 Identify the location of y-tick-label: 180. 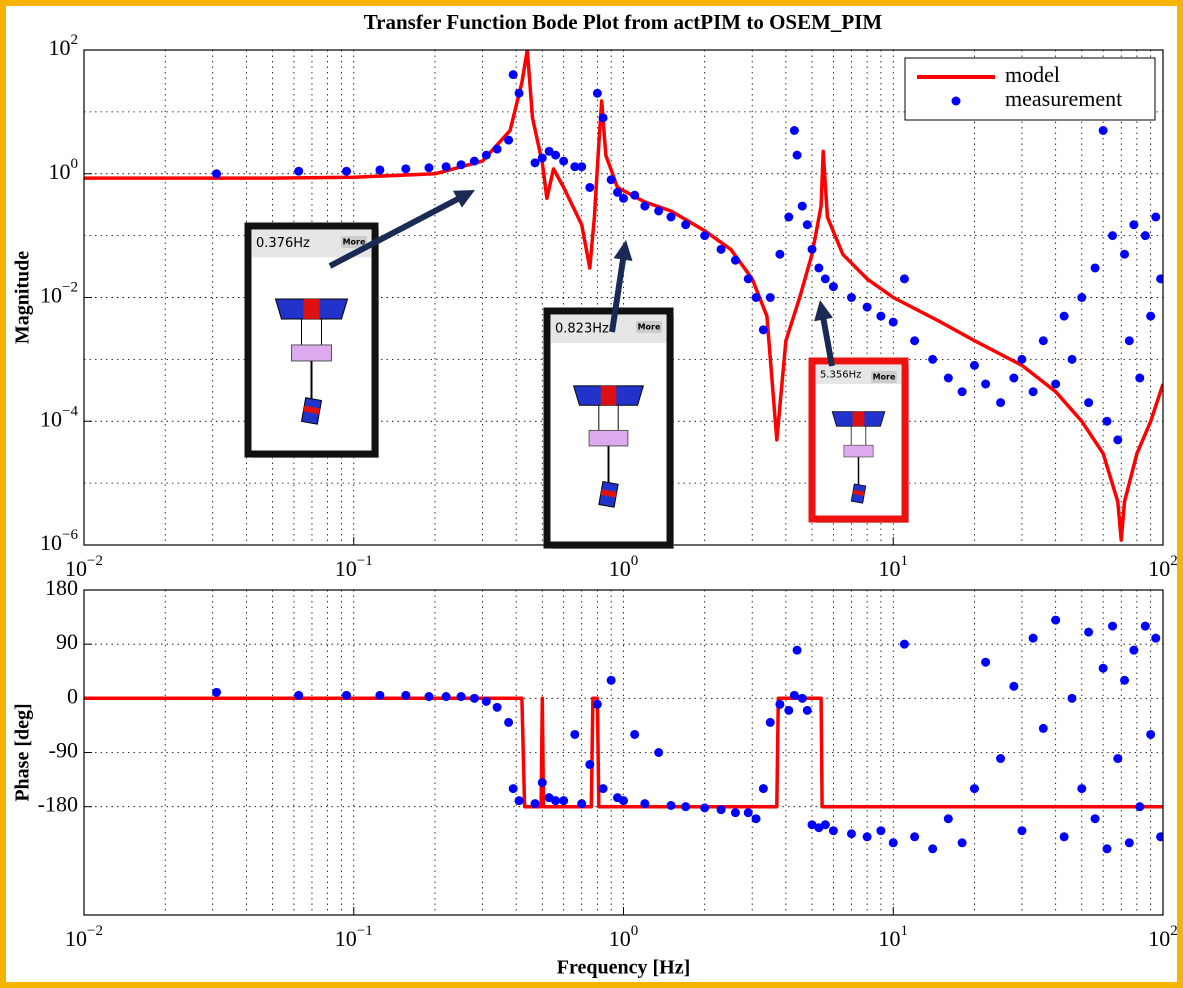
(61, 587).